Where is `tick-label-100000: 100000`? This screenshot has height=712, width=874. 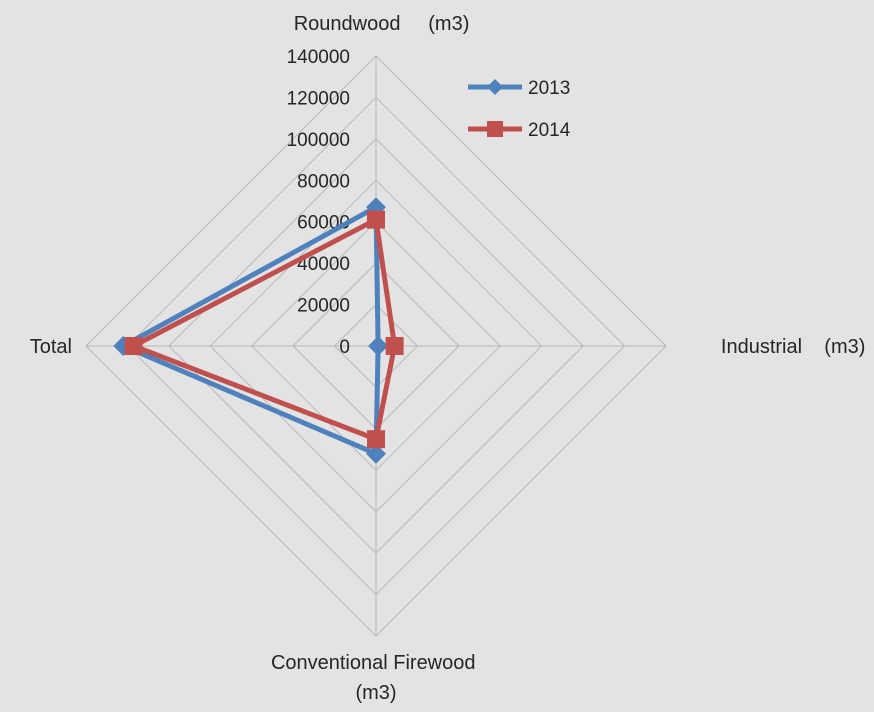 tick-label-100000: 100000 is located at coordinates (318, 140).